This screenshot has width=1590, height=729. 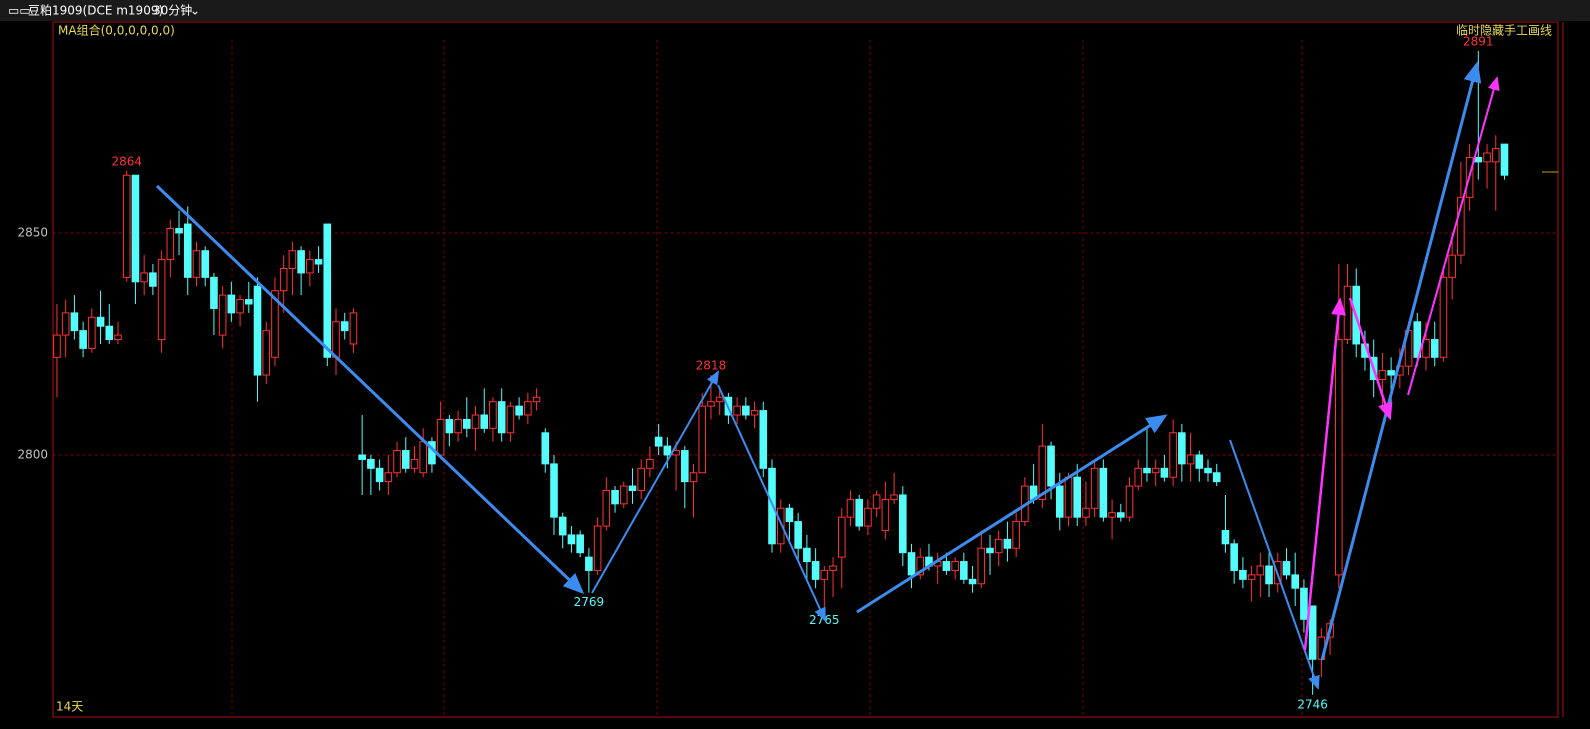 I want to click on hide-drawings-toggle: 临时隐藏手工画线, so click(x=1504, y=31).